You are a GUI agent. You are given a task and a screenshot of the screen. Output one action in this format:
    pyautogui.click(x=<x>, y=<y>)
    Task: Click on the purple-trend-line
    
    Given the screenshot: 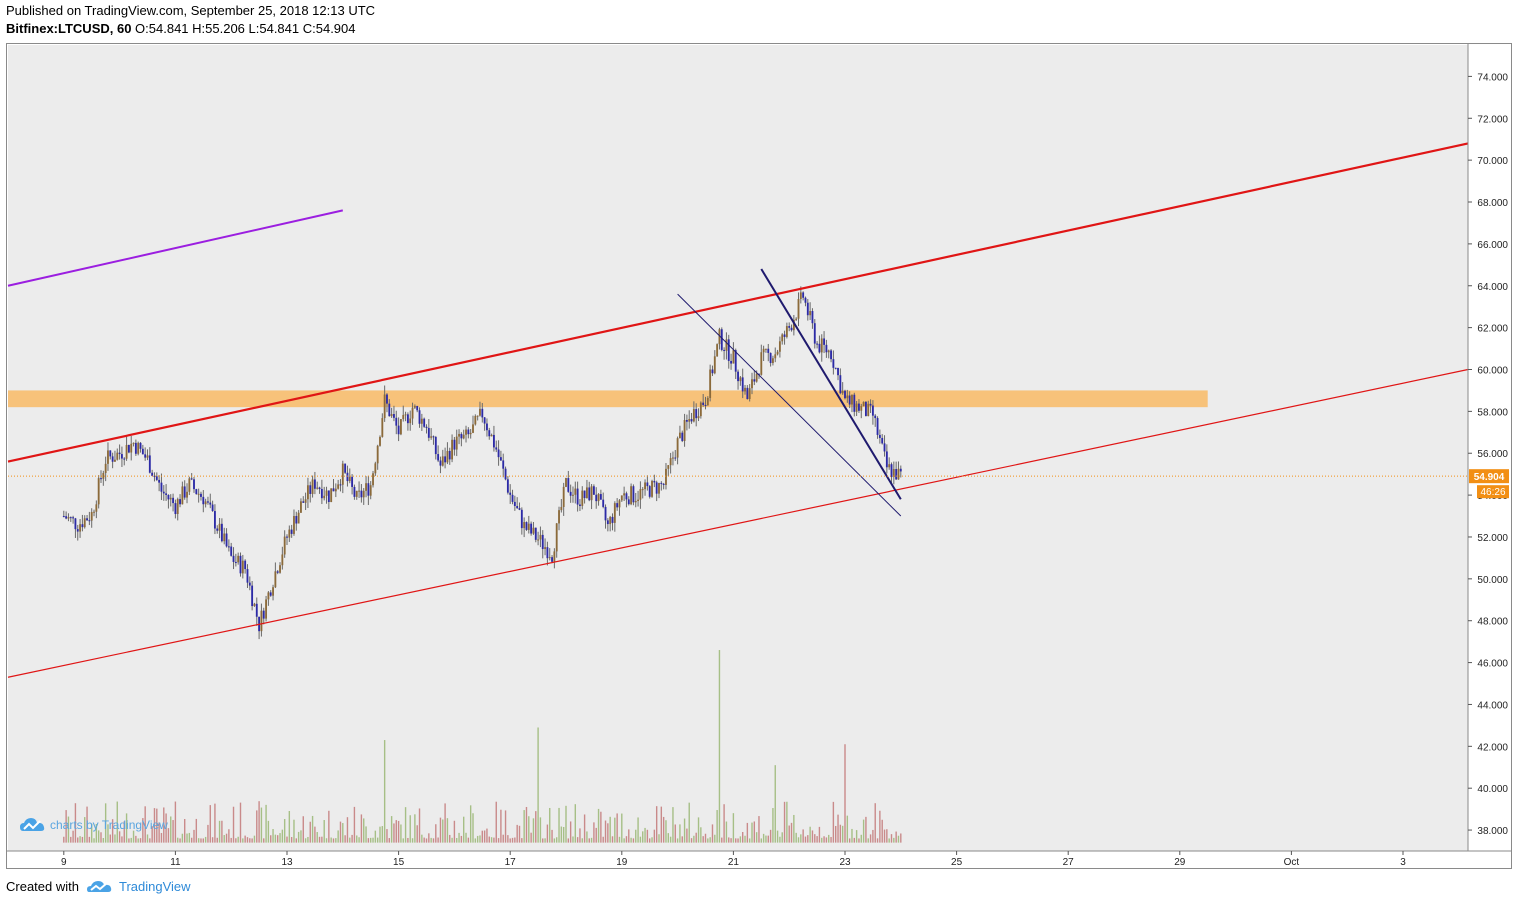 What is the action you would take?
    pyautogui.click(x=175, y=248)
    